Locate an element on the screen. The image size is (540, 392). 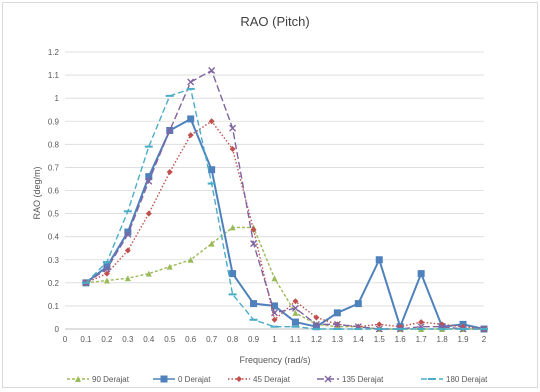
x-tick-label: 1.3 is located at coordinates (338, 339).